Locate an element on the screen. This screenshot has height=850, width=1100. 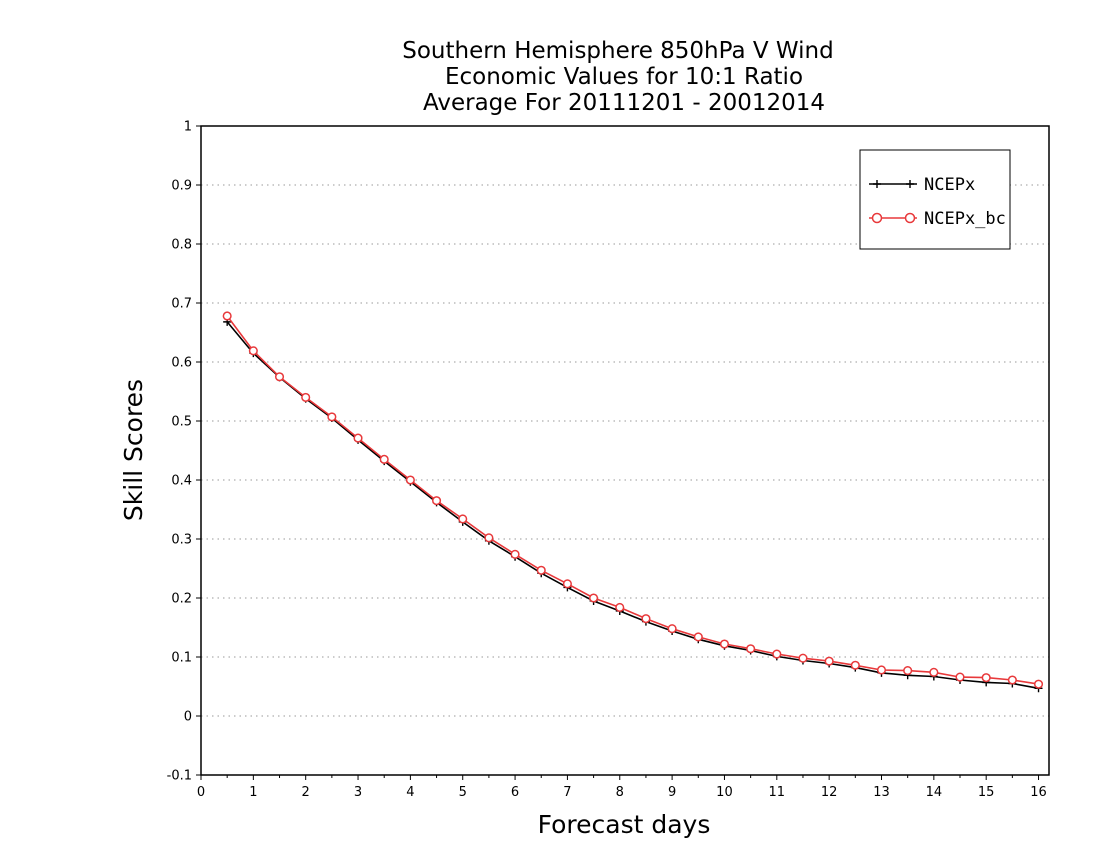
x-tick-label: 13 is located at coordinates (881, 792).